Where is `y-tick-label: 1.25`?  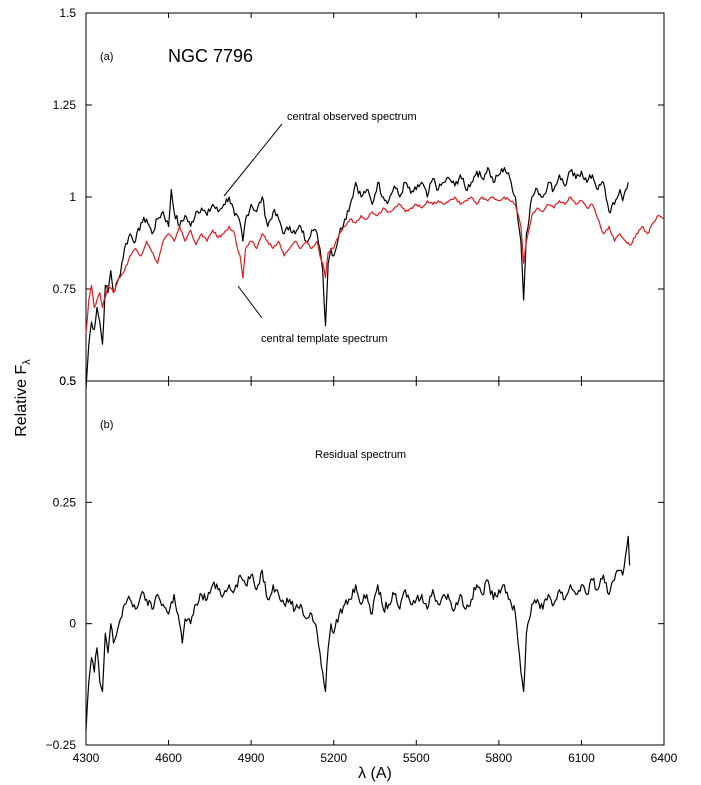 y-tick-label: 1.25 is located at coordinates (65, 105).